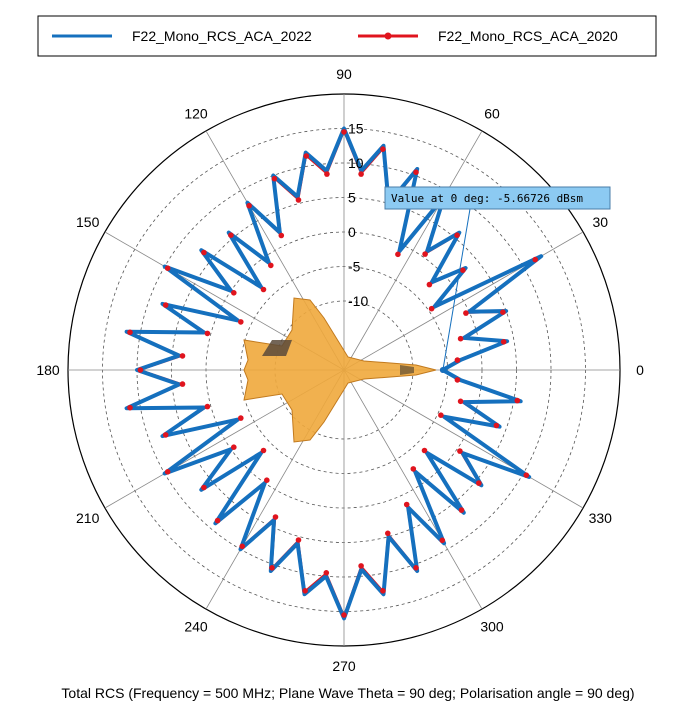  I want to click on aircraft-canopy, so click(407, 370).